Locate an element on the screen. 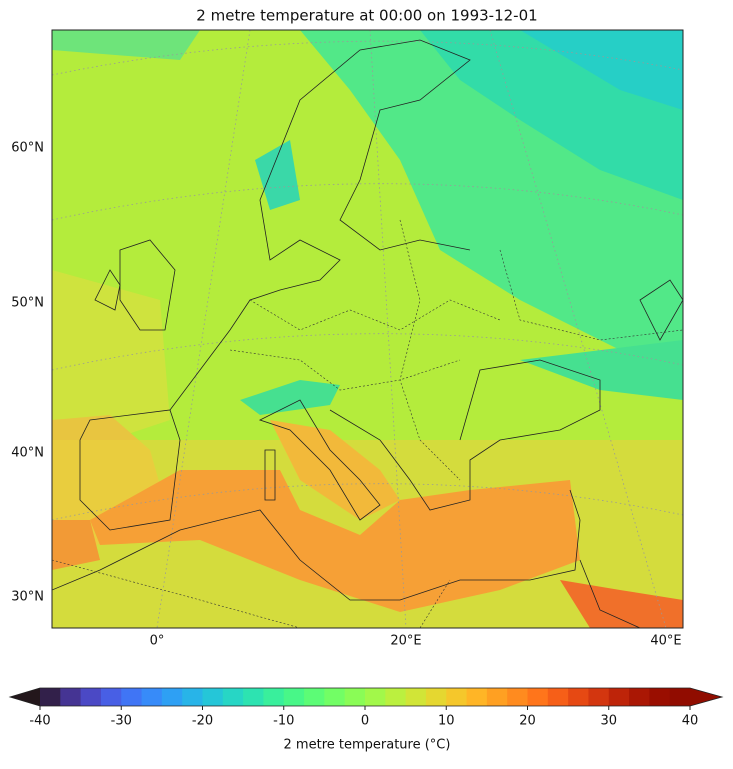 The width and height of the screenshot is (733, 769). lon-label: 20°E is located at coordinates (405, 641).